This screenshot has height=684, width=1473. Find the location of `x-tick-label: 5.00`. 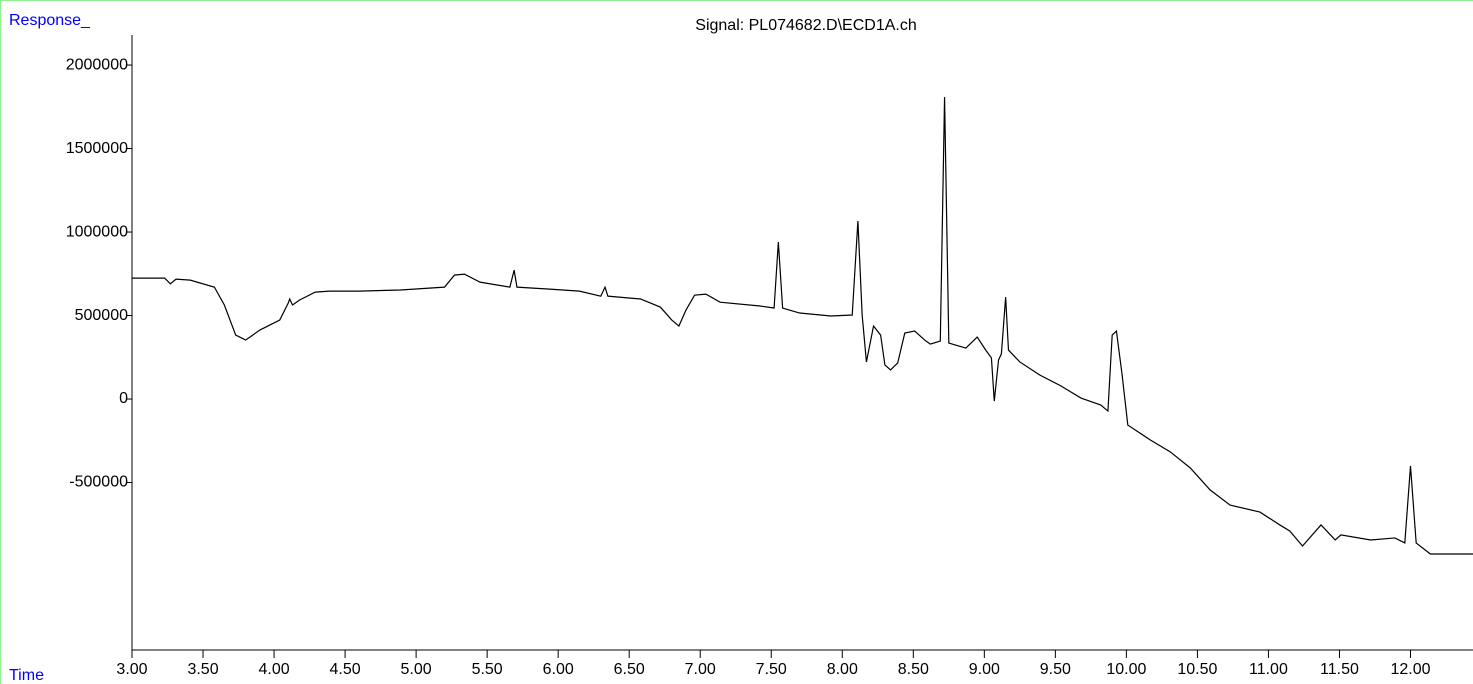

x-tick-label: 5.00 is located at coordinates (416, 669).